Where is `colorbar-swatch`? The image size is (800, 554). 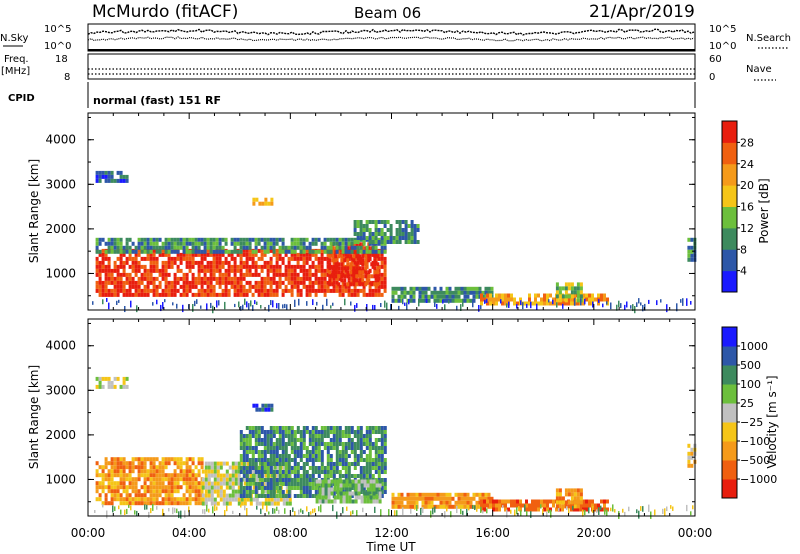
colorbar-swatch is located at coordinates (729, 132).